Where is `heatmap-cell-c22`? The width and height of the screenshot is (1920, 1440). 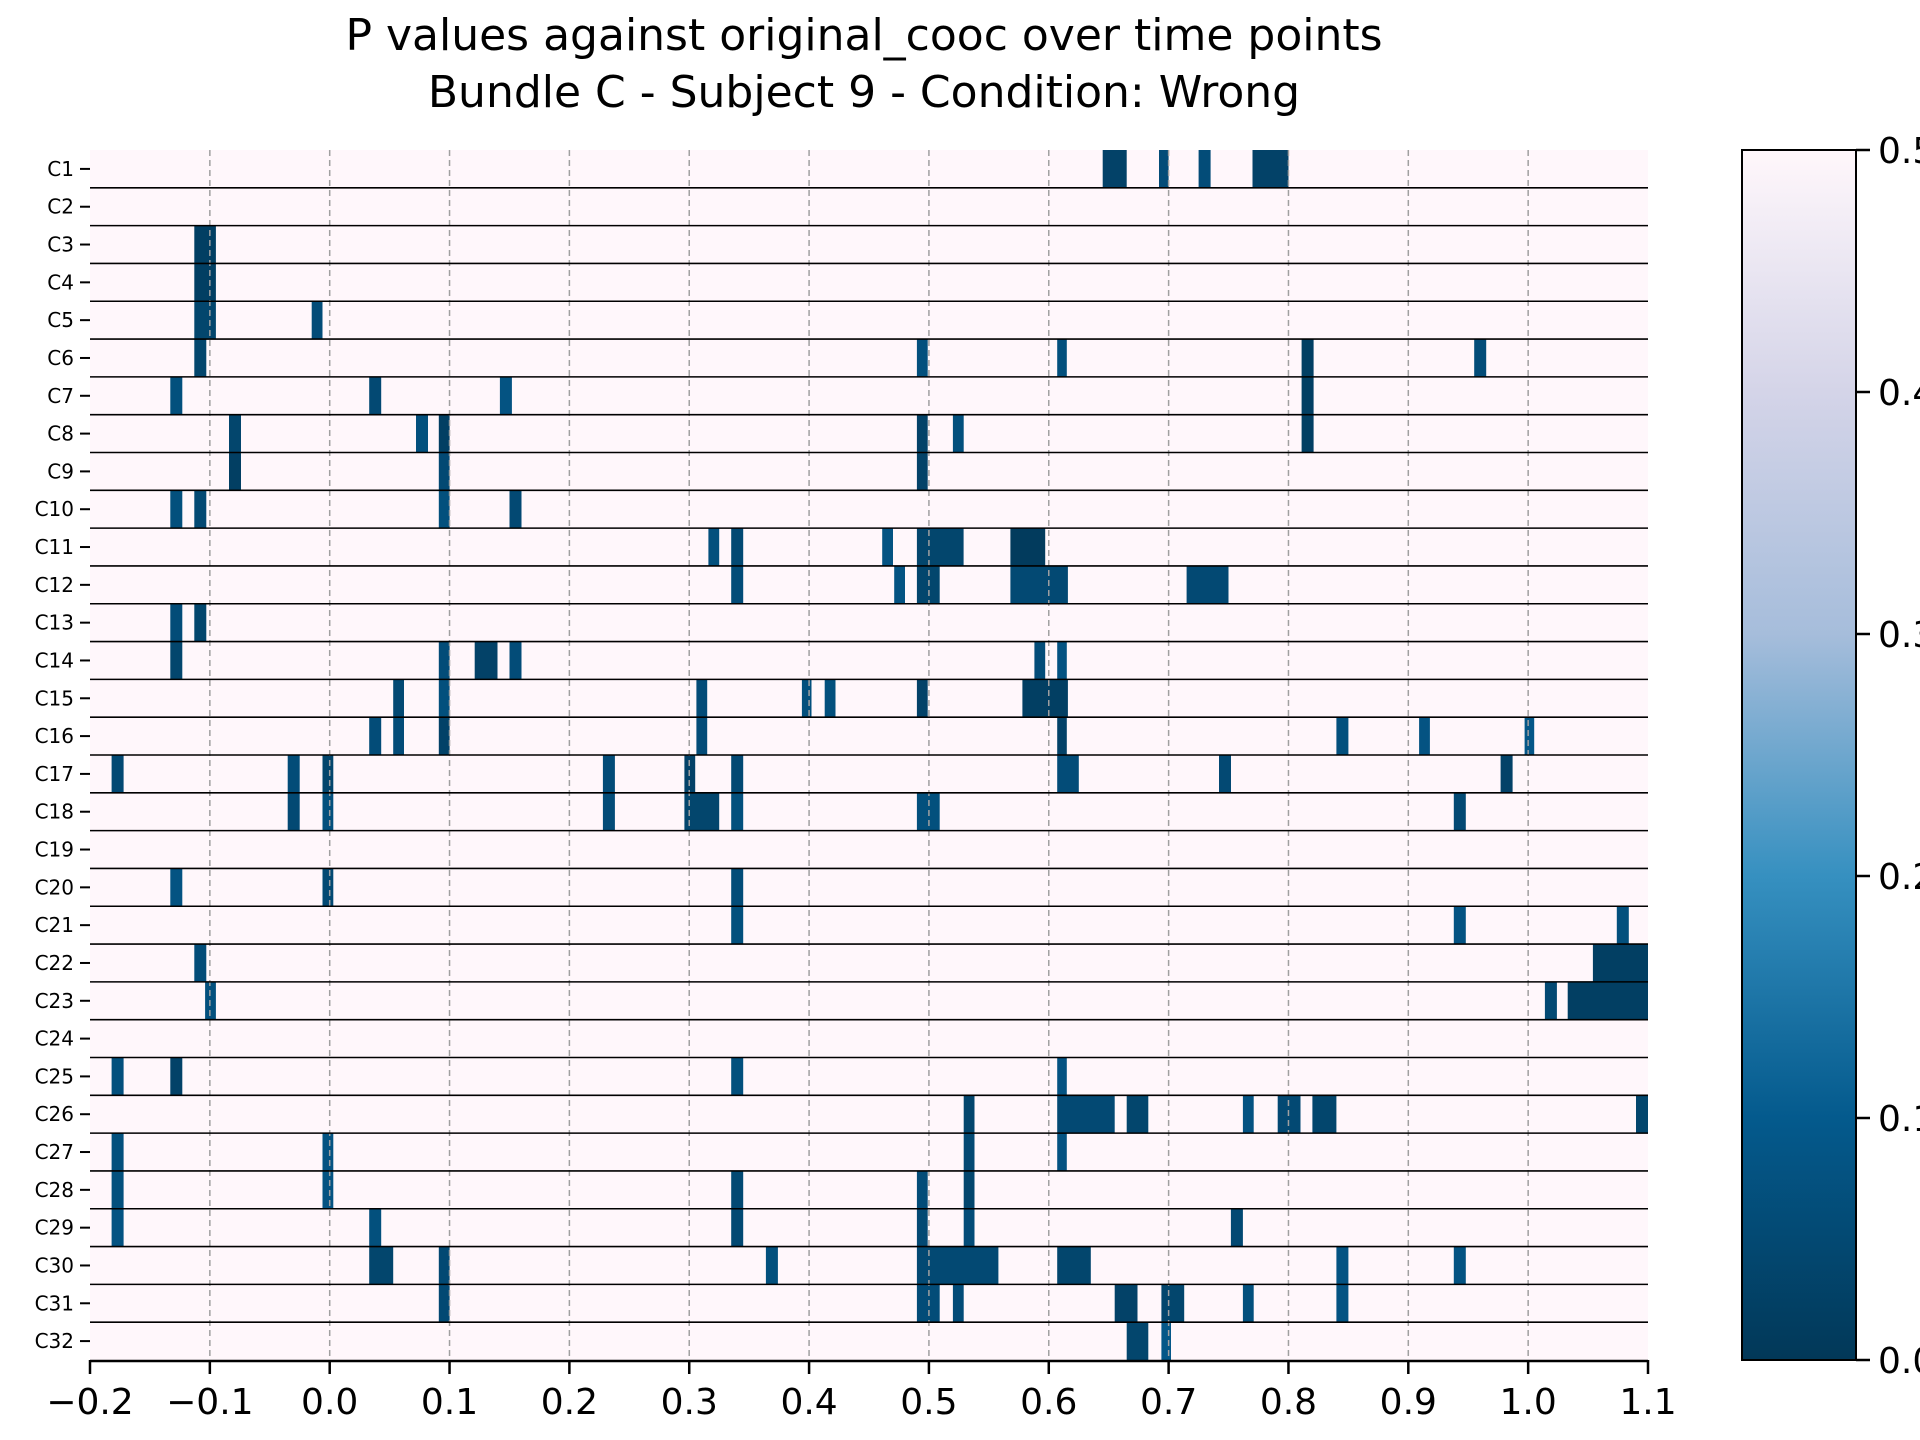
heatmap-cell-c22 is located at coordinates (200, 963).